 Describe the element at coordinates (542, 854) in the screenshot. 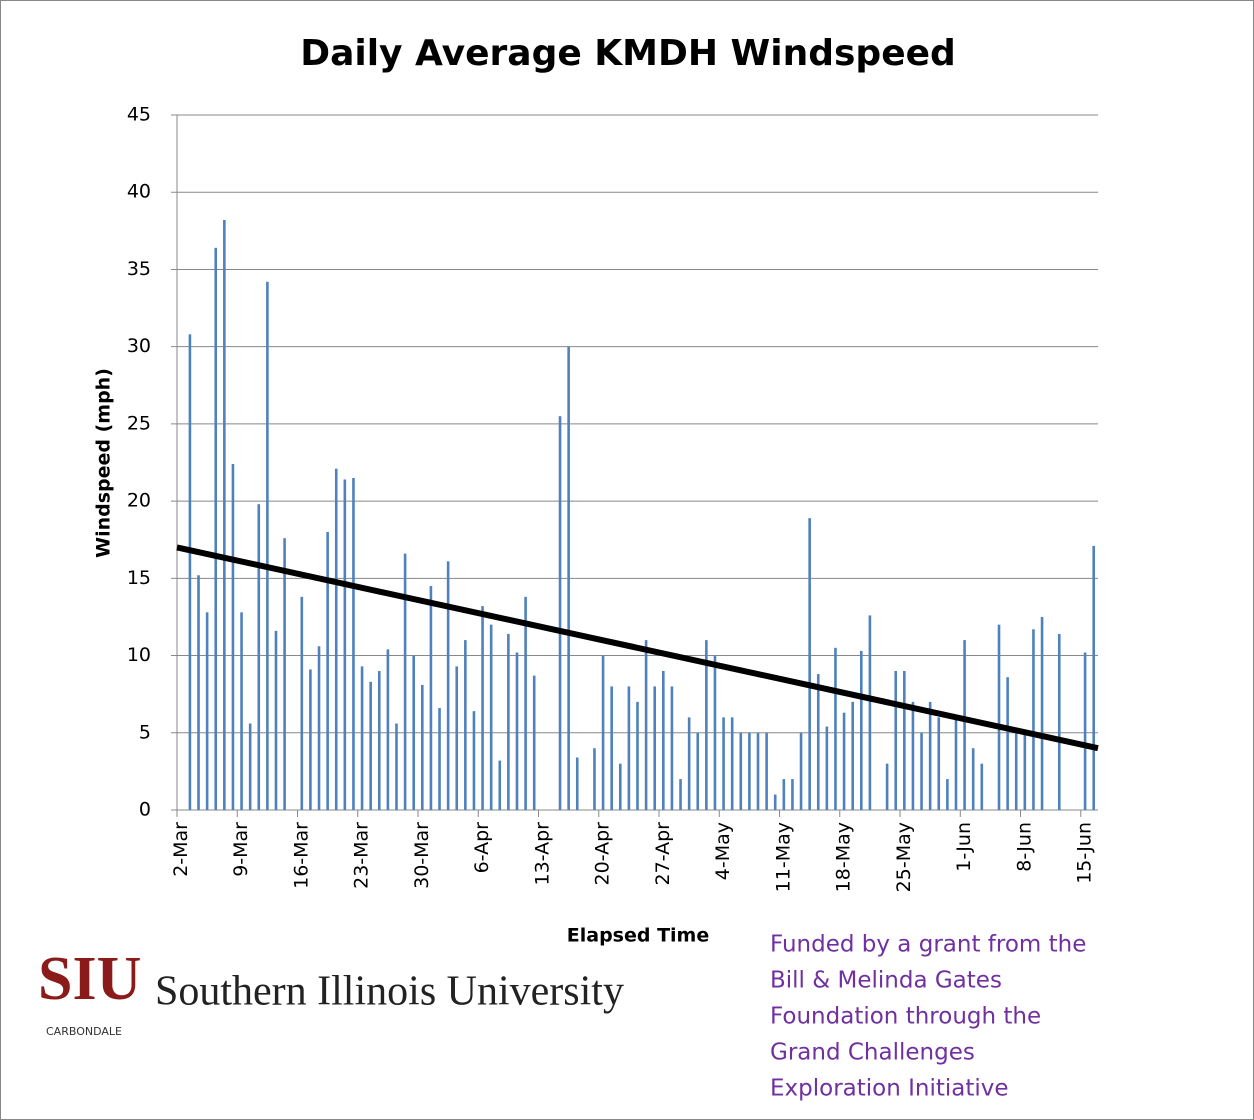

I see `x-tick-label: 13-Apr` at that location.